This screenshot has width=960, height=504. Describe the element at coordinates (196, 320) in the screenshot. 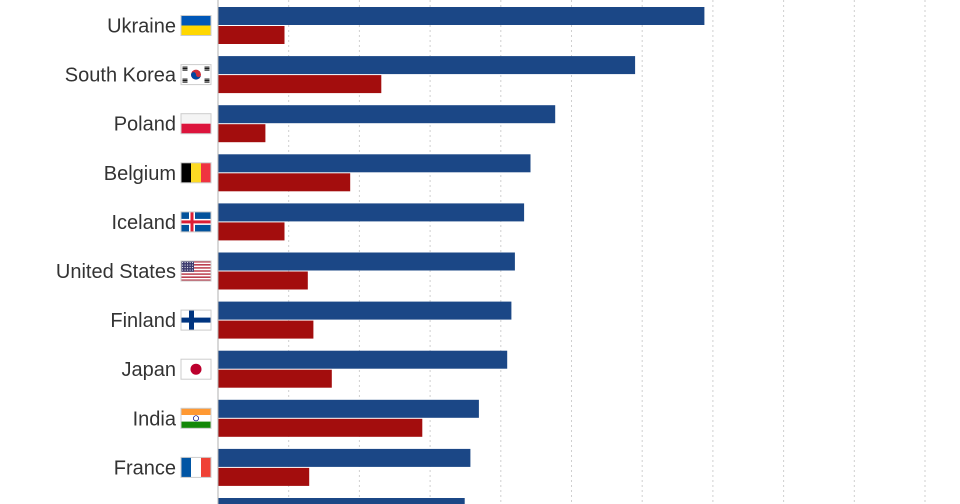

I see `flag-finland-icon` at that location.